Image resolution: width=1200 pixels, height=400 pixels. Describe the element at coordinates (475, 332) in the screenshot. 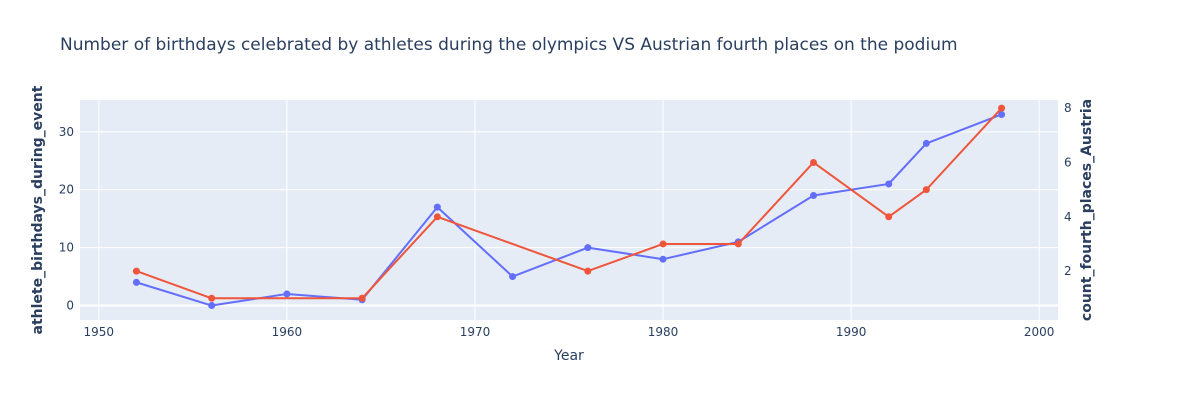

I see `x-tick-label: 1970` at that location.